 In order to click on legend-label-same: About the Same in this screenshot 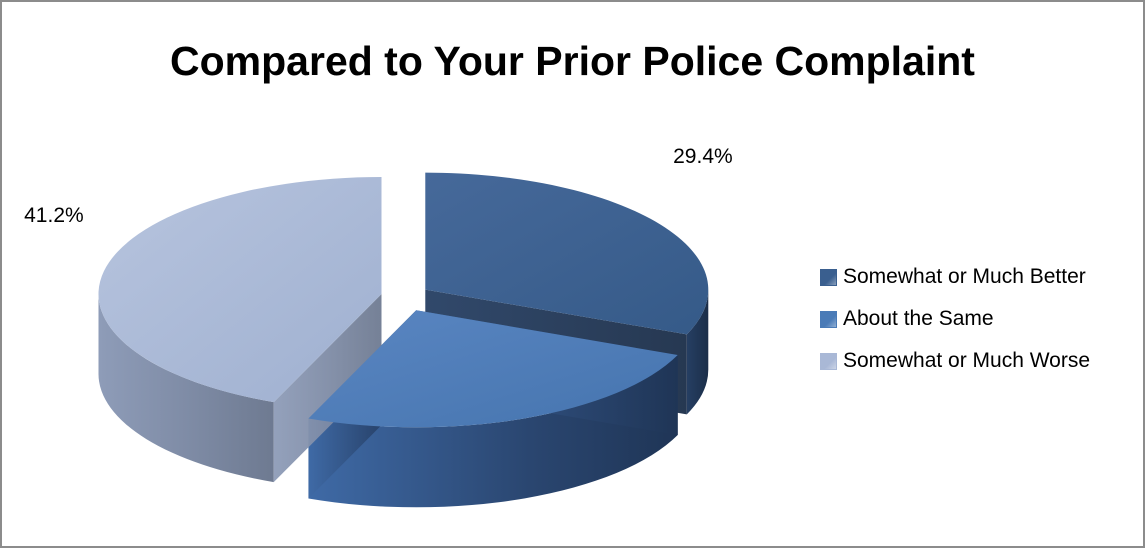, I will do `click(918, 318)`.